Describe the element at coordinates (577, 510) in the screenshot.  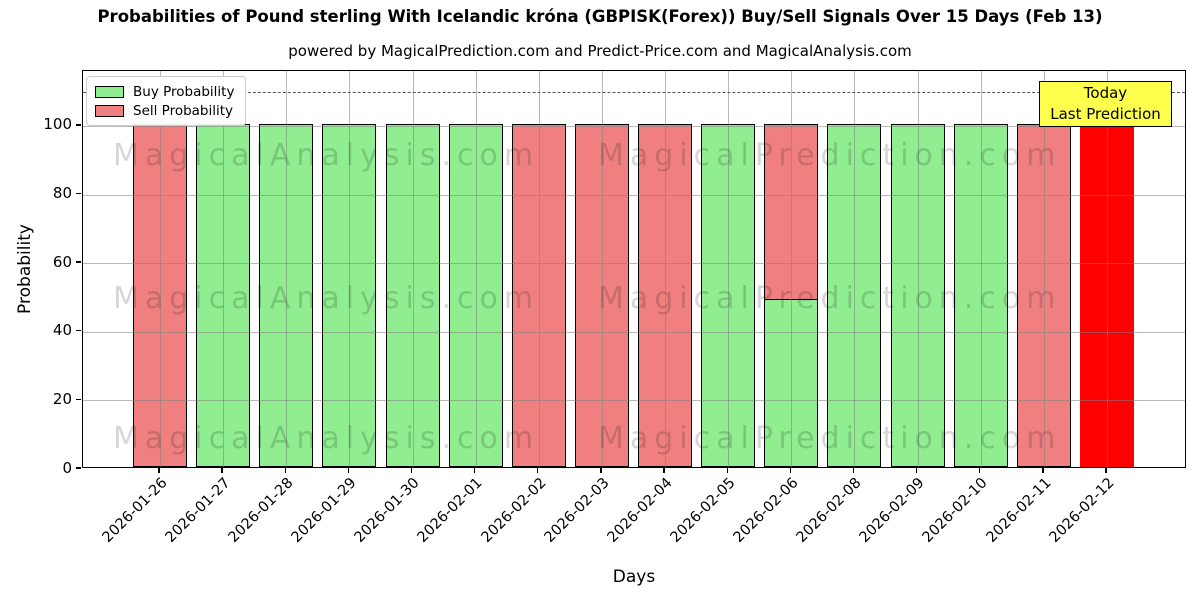
I see `x-tick-label: 2026-02-03` at that location.